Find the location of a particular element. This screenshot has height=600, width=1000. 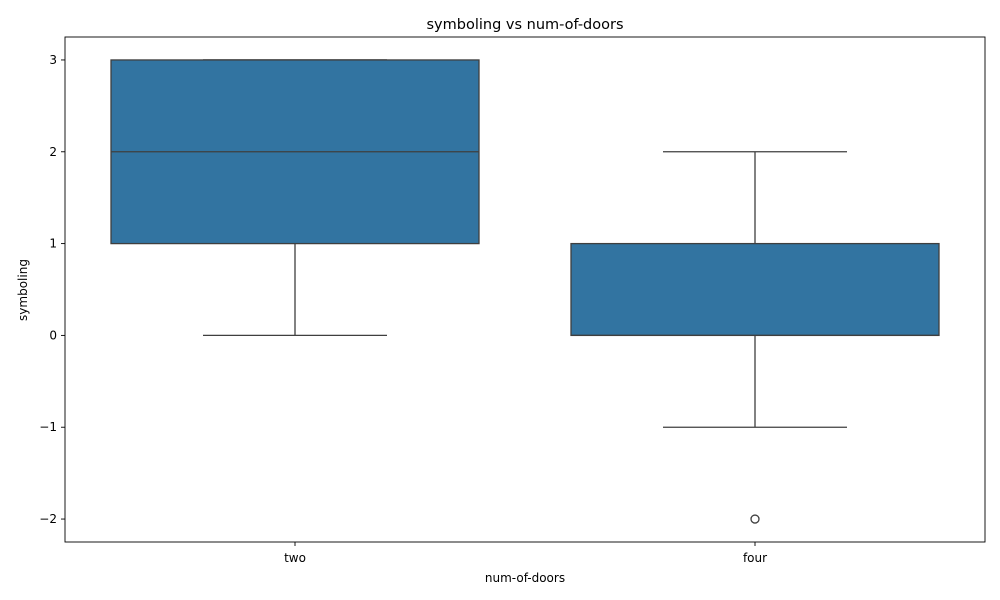

y-tick-label-3: 1 is located at coordinates (53, 244).